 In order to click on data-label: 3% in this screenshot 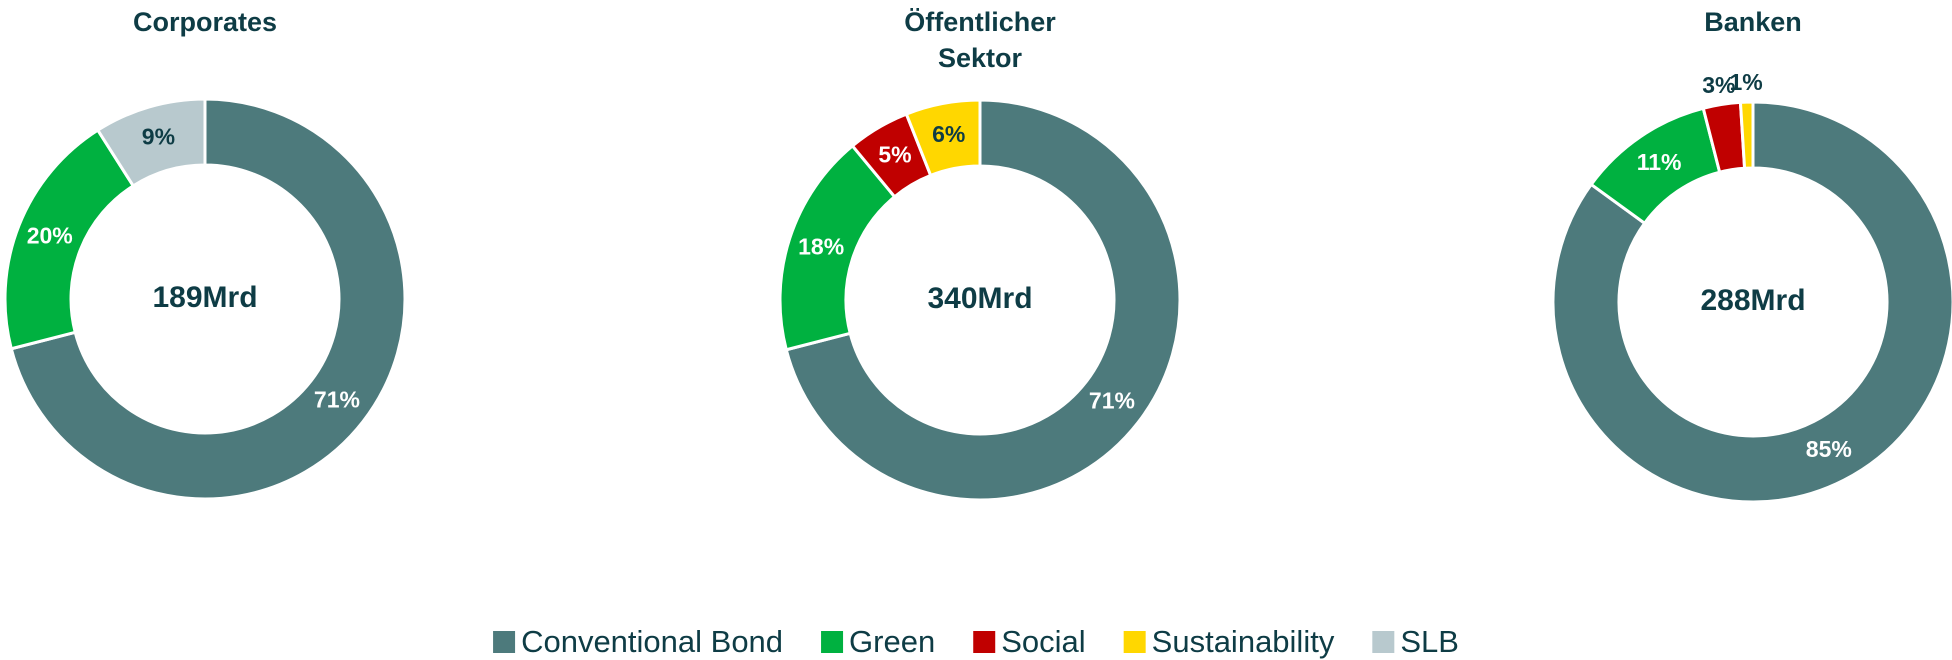, I will do `click(1718, 85)`.